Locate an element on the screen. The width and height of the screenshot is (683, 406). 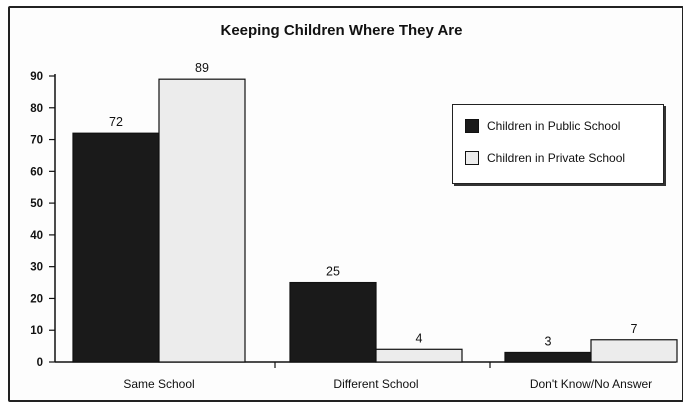
data-label: 89 is located at coordinates (202, 68).